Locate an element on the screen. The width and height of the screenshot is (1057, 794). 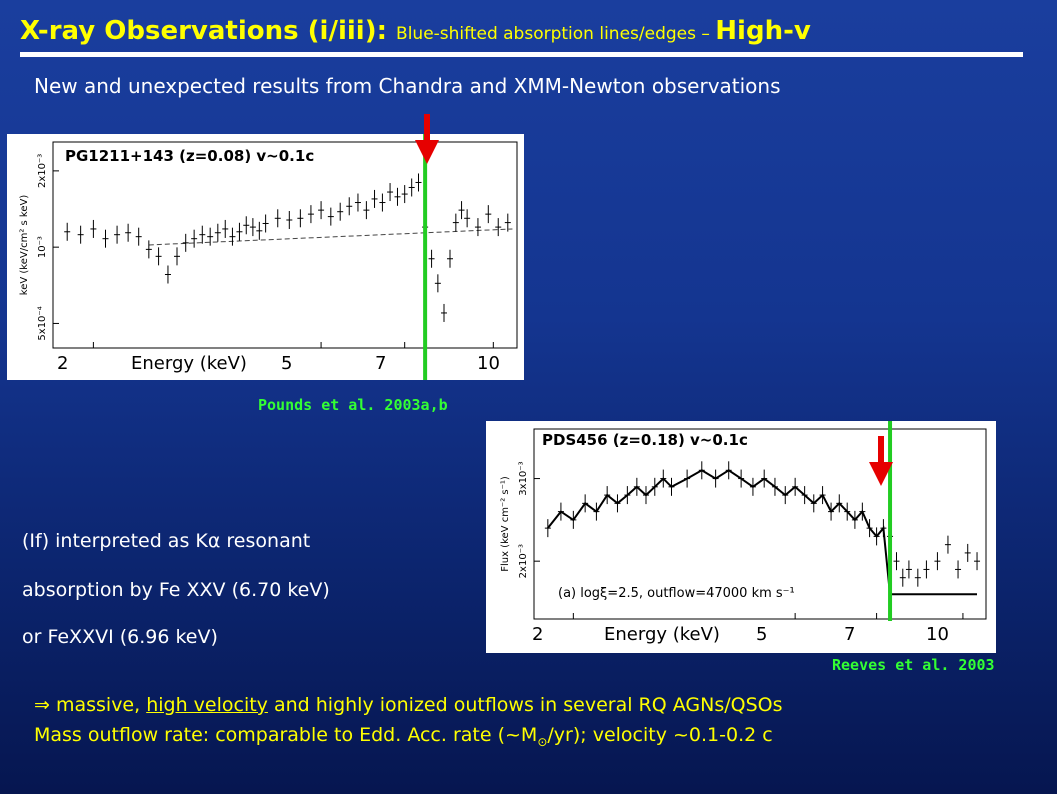
continuum-model-line is located at coordinates (330, 237).